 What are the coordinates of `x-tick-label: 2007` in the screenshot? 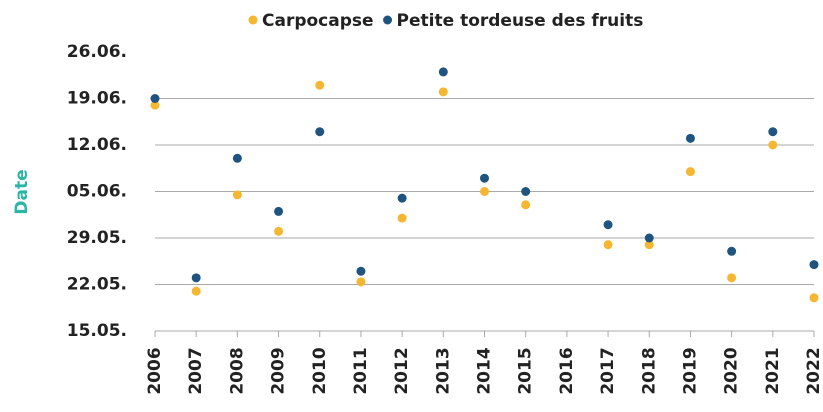 It's located at (196, 370).